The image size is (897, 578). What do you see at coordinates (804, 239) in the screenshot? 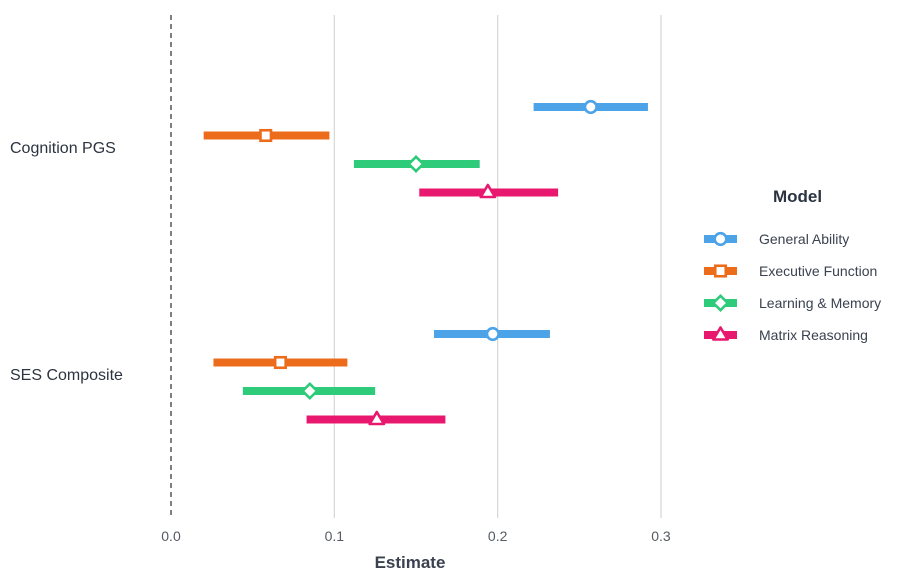
I see `legend-label-0: General Ability` at bounding box center [804, 239].